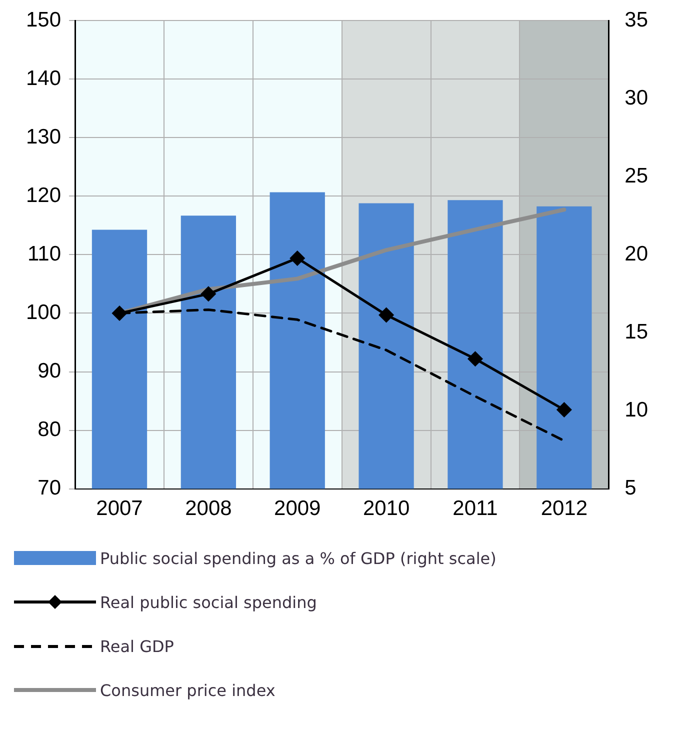 The width and height of the screenshot is (686, 736). Describe the element at coordinates (475, 508) in the screenshot. I see `x-tick-label: 2011` at that location.